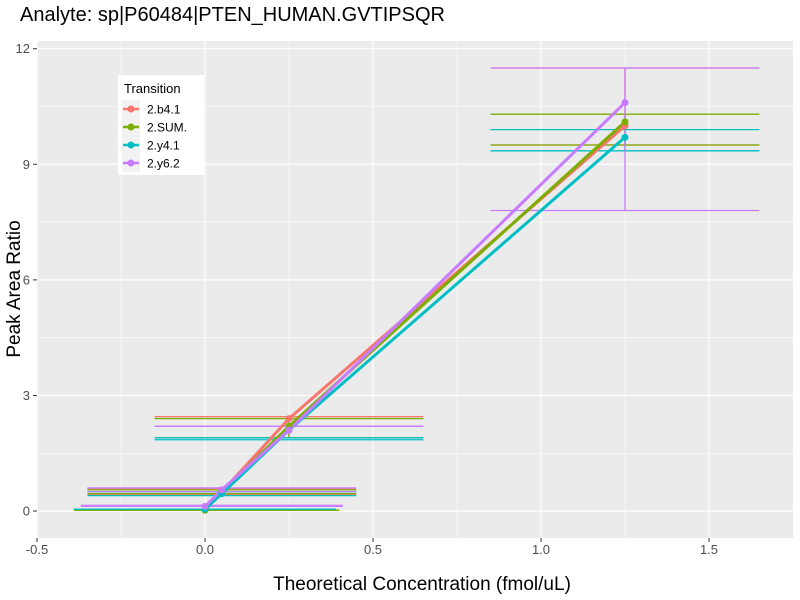 Image resolution: width=800 pixels, height=600 pixels. I want to click on x-tick-label: 0.5, so click(373, 549).